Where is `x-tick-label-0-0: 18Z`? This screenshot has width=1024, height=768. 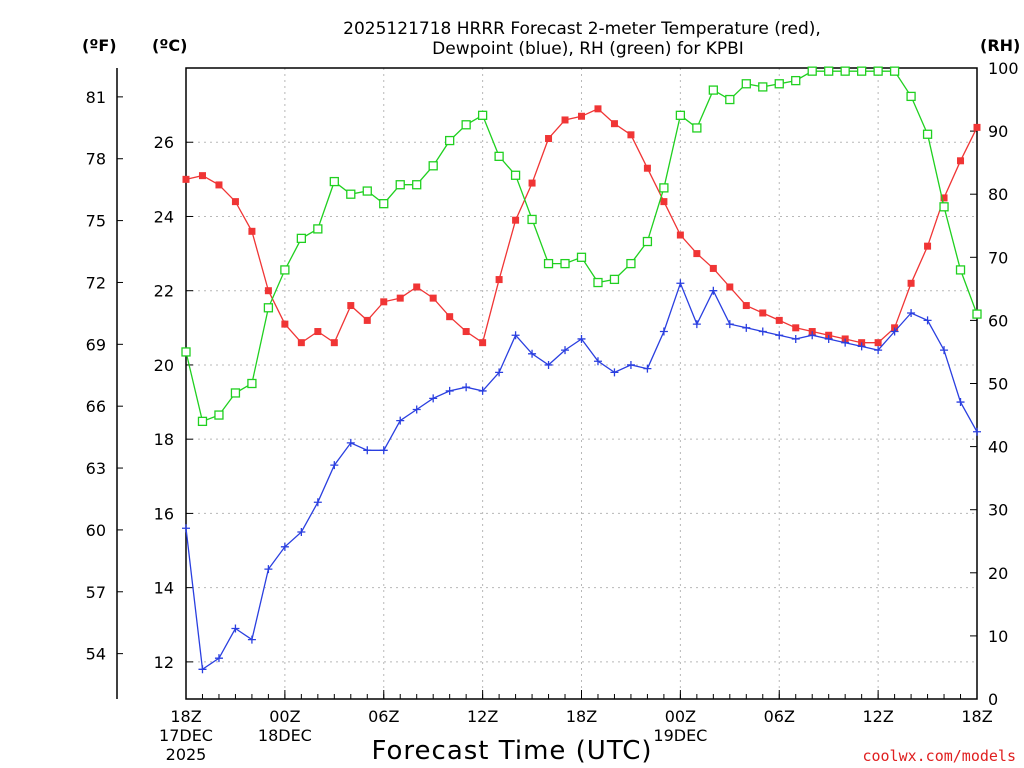
x-tick-label-0-0: 18Z is located at coordinates (185, 716).